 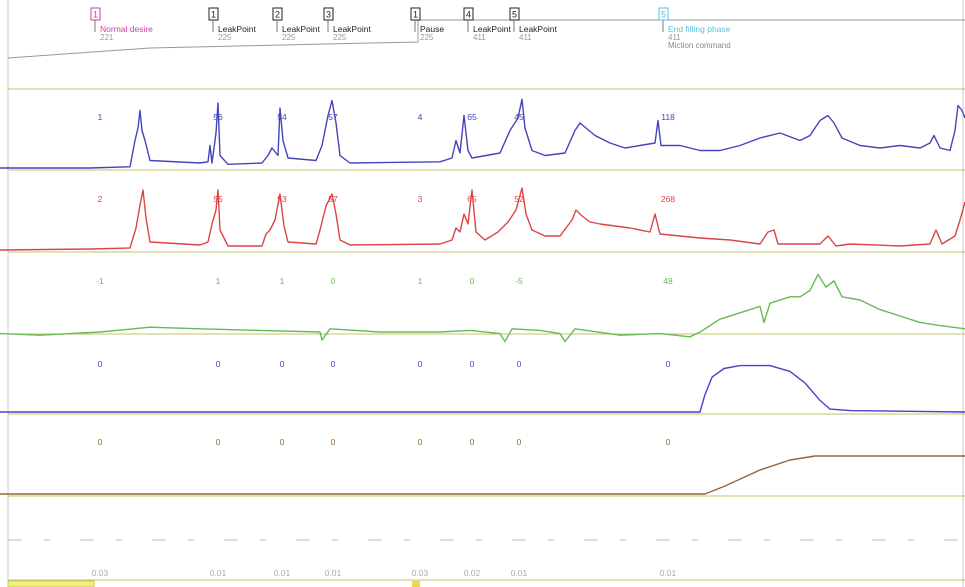 I want to click on channel-value-label: 53, so click(x=282, y=199).